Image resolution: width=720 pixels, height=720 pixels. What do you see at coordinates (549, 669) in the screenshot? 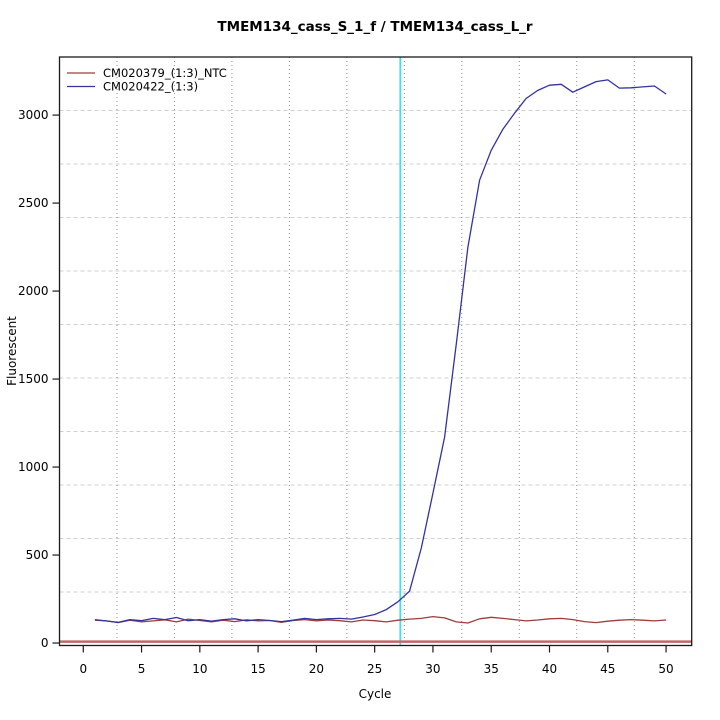
I see `x-tick-label: 40` at bounding box center [549, 669].